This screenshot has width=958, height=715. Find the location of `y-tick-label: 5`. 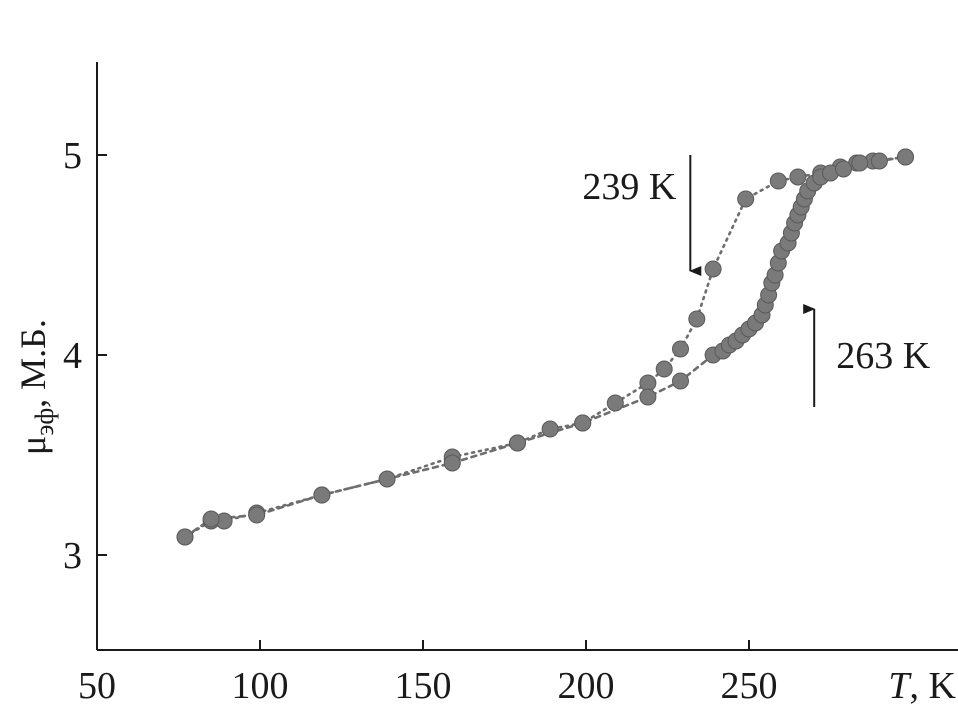

y-tick-label: 5 is located at coordinates (72, 156).